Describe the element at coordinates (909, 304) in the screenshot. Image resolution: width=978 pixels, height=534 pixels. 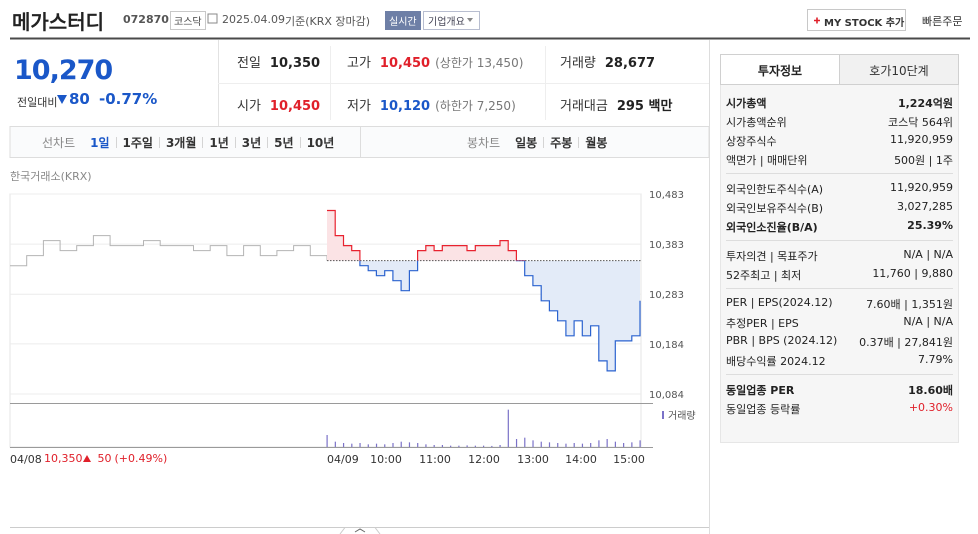
I see `info-value: 7.60배 | 1,351원` at that location.